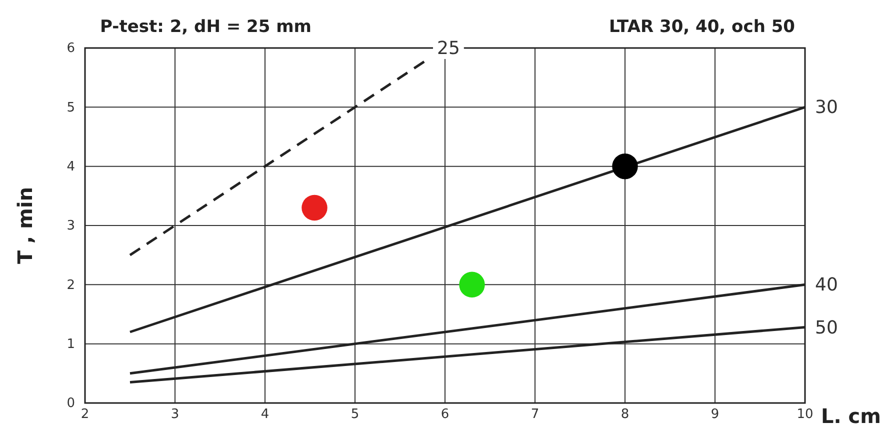  Describe the element at coordinates (265, 414) in the screenshot. I see `x-tick-label: 4` at that location.